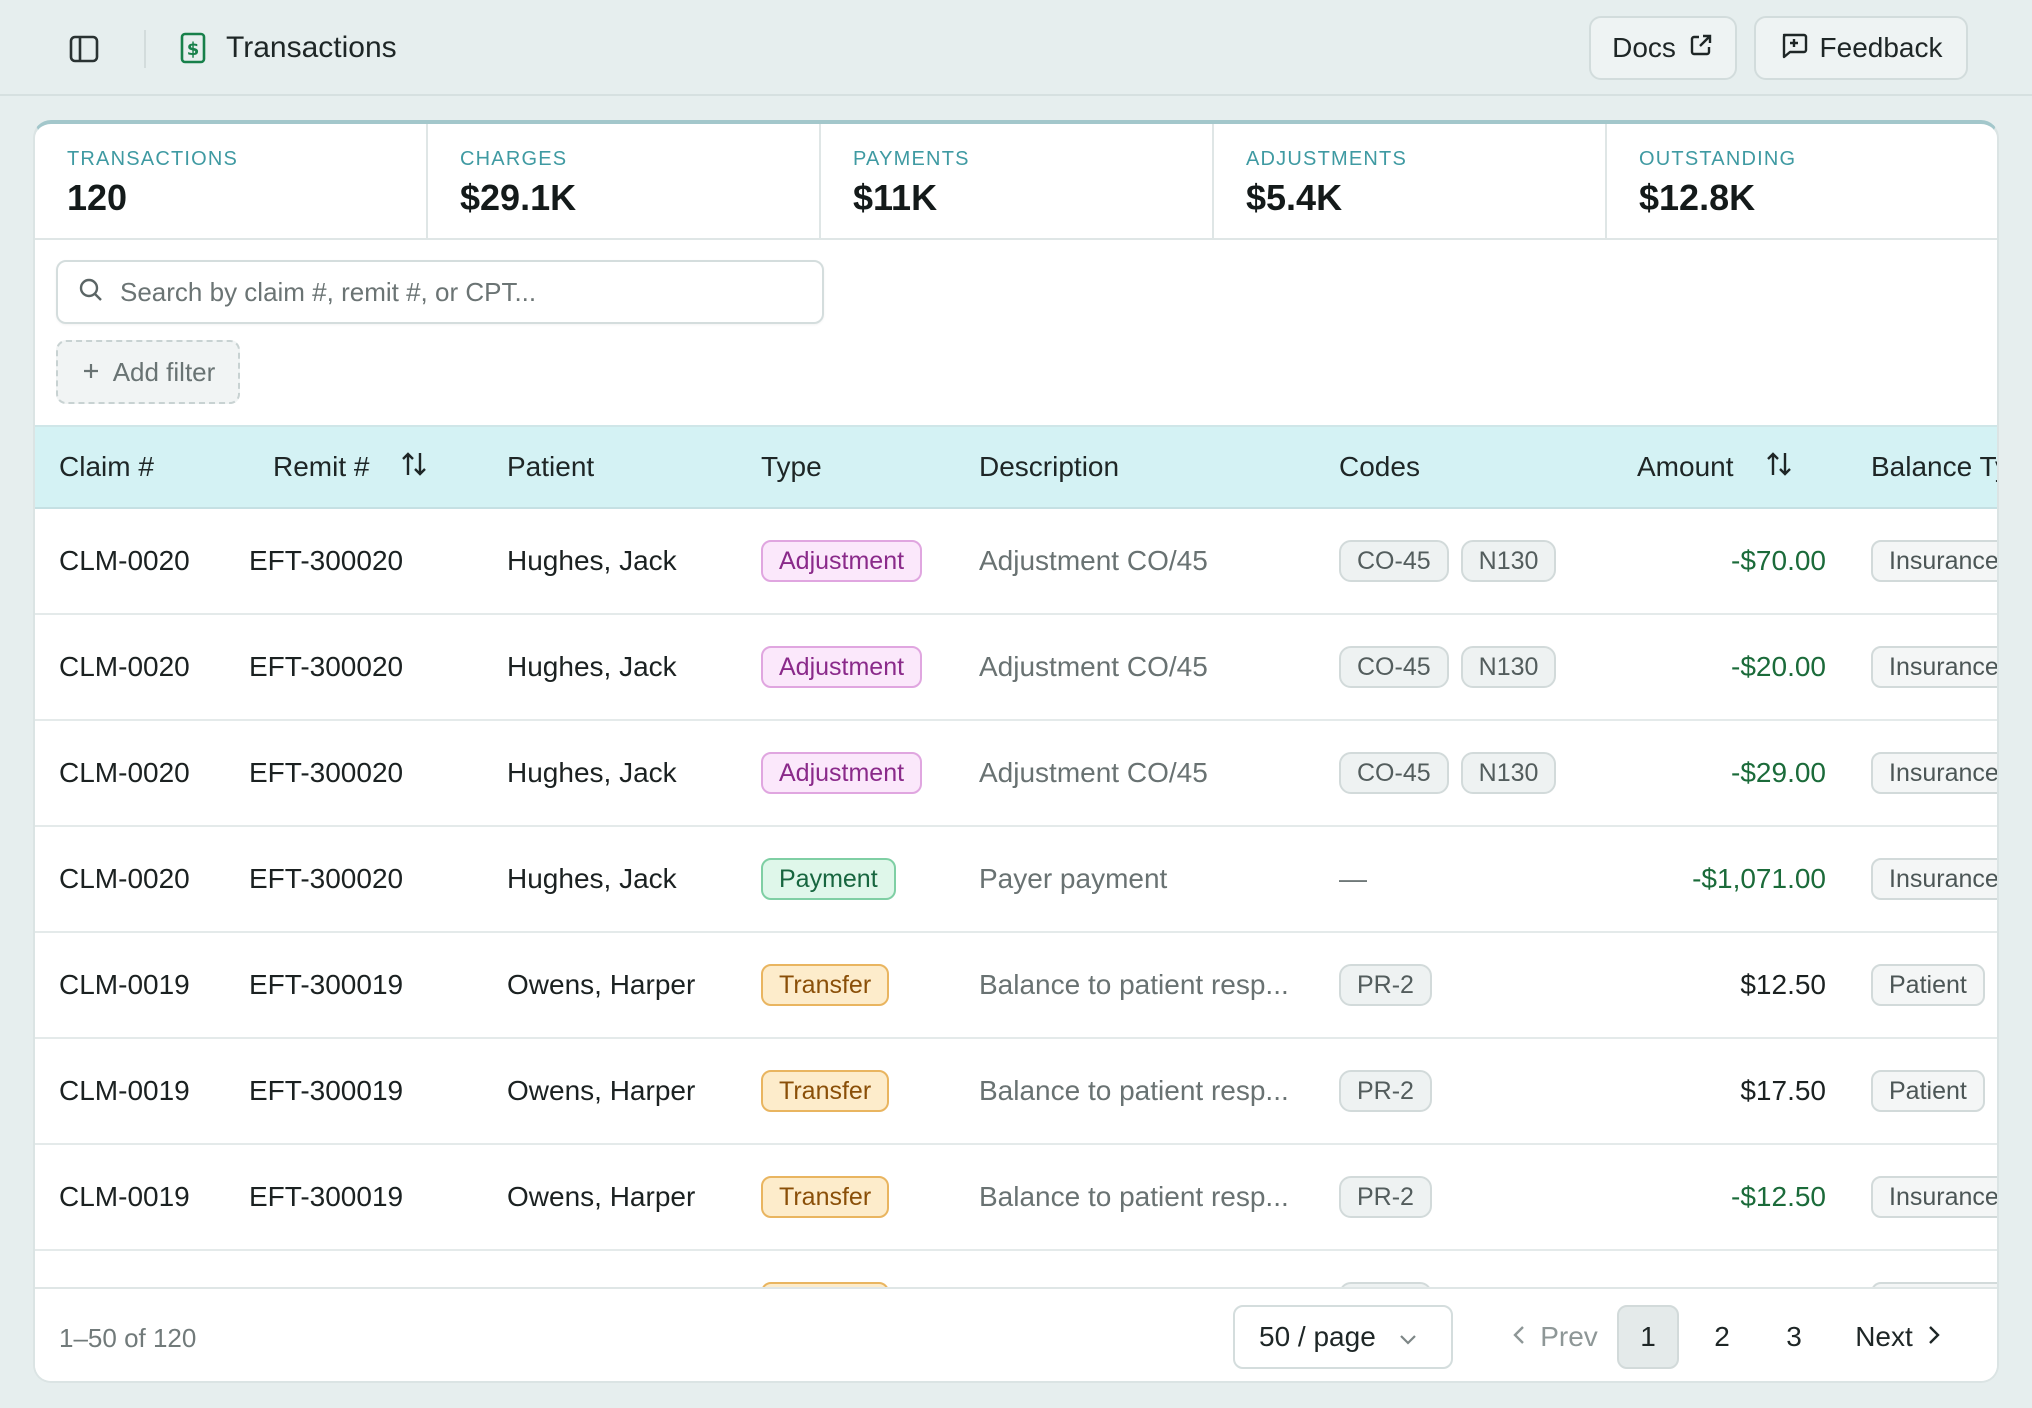 This screenshot has height=1408, width=2032. I want to click on code-tag: PR-2, so click(1385, 1197).